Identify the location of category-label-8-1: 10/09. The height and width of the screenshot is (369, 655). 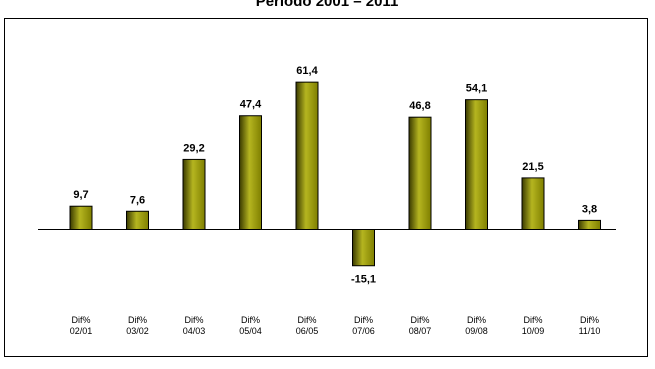
(533, 331).